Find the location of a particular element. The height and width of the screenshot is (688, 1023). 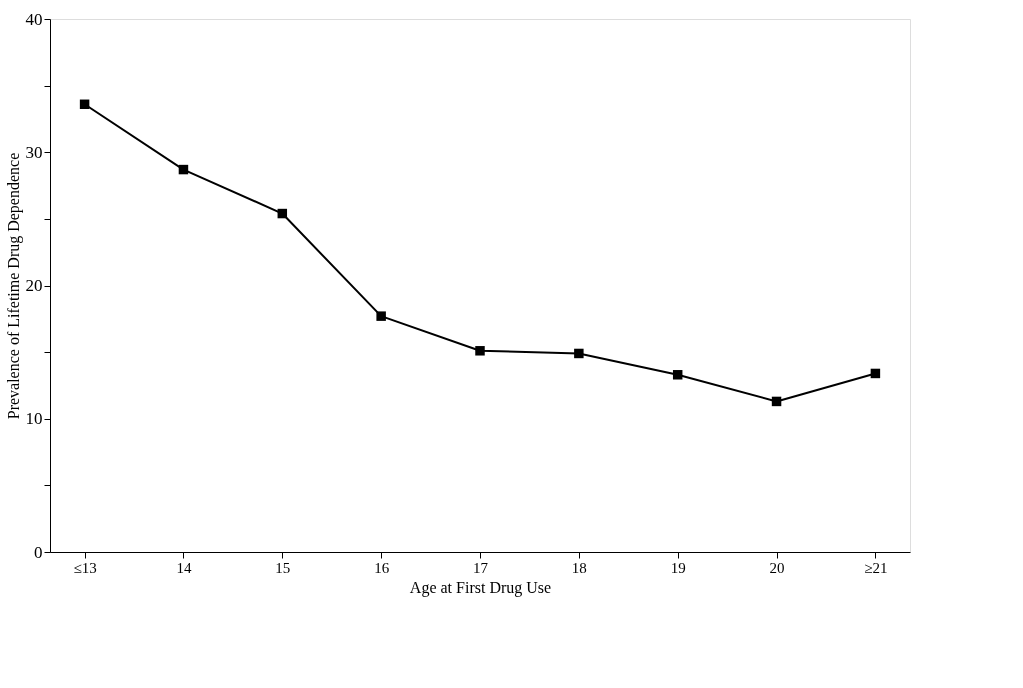

y-tick-label: 40 is located at coordinates (34, 19).